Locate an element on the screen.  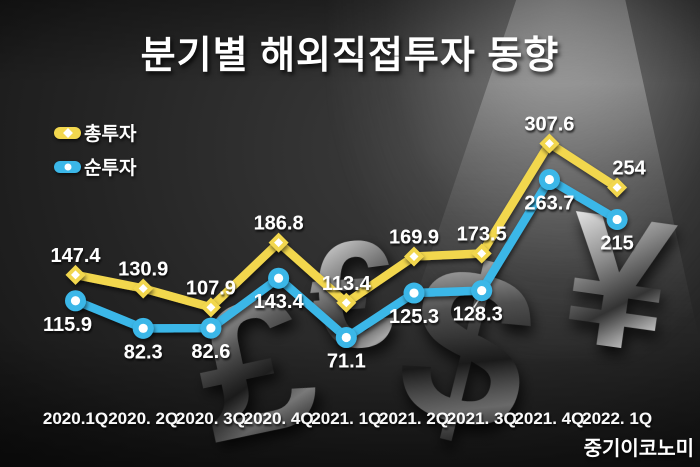
data-point-label: 254 is located at coordinates (629, 168).